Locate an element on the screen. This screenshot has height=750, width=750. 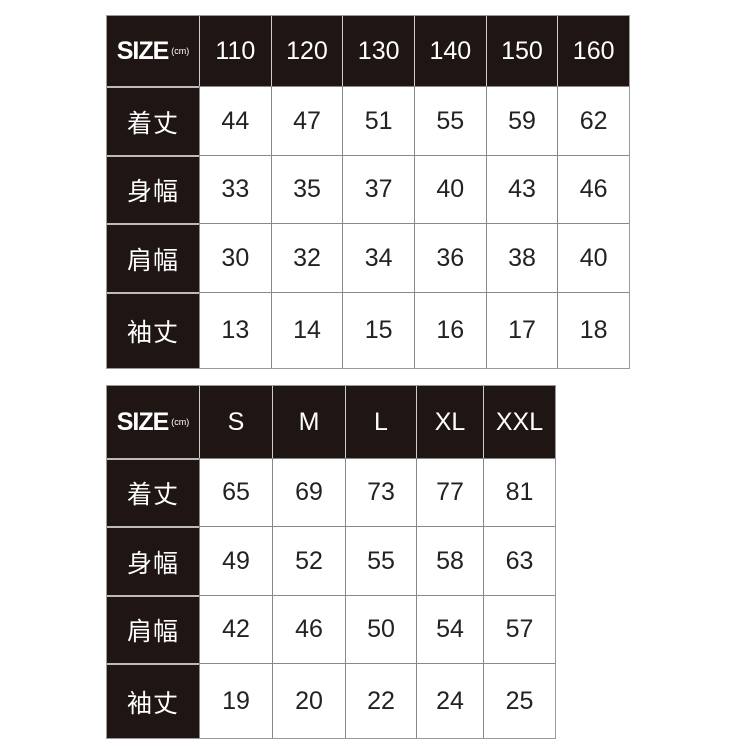
column-header: XXL is located at coordinates (519, 422).